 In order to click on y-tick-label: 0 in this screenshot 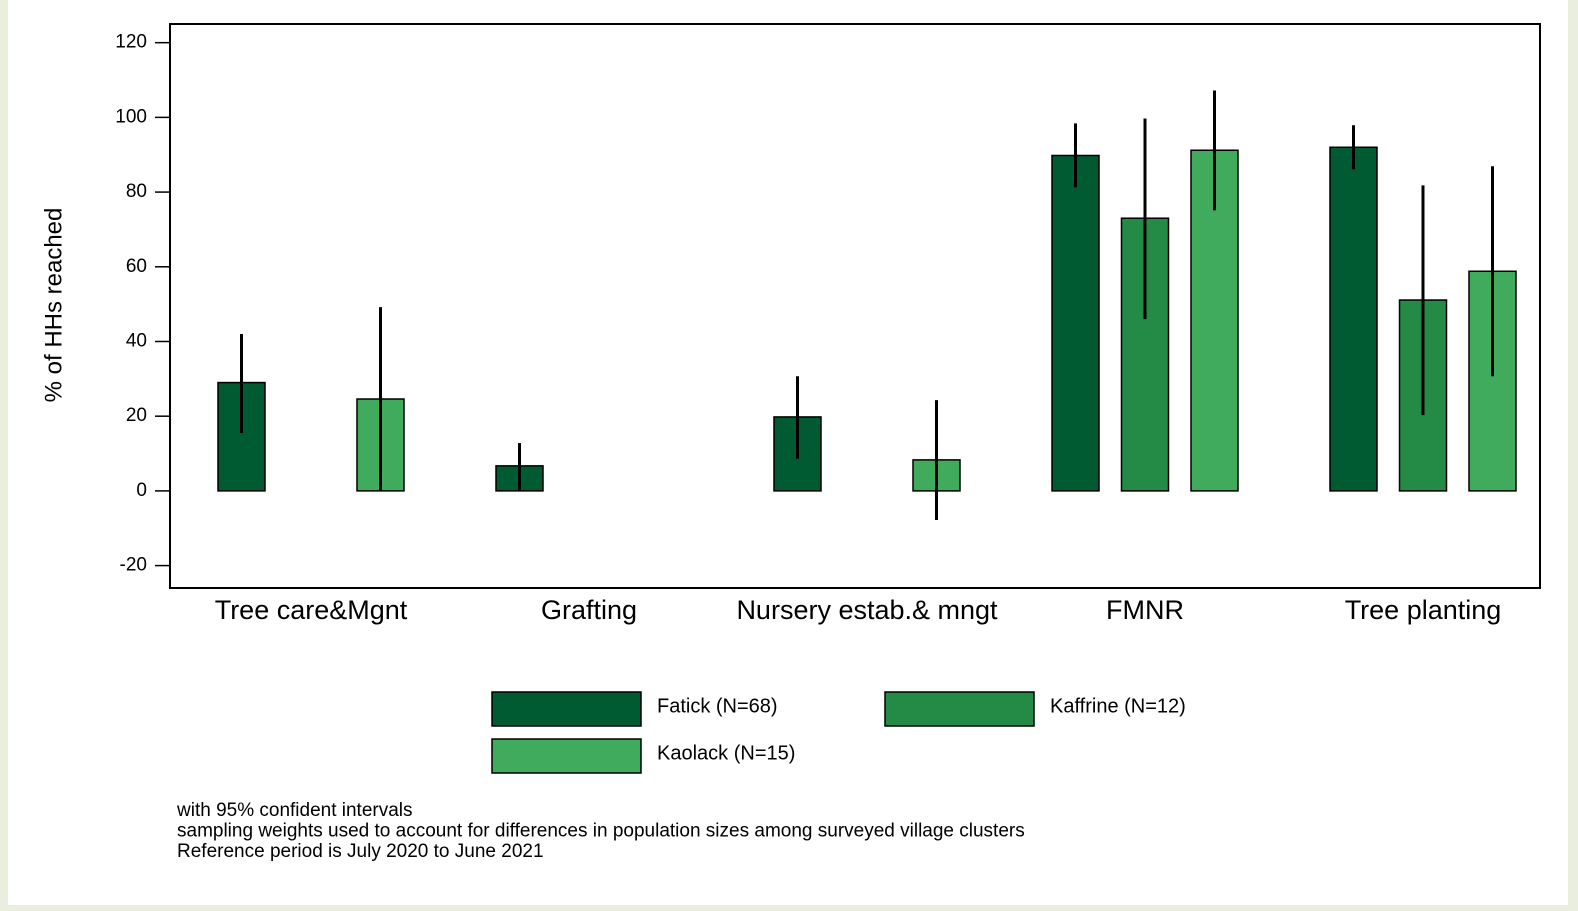, I will do `click(141, 490)`.